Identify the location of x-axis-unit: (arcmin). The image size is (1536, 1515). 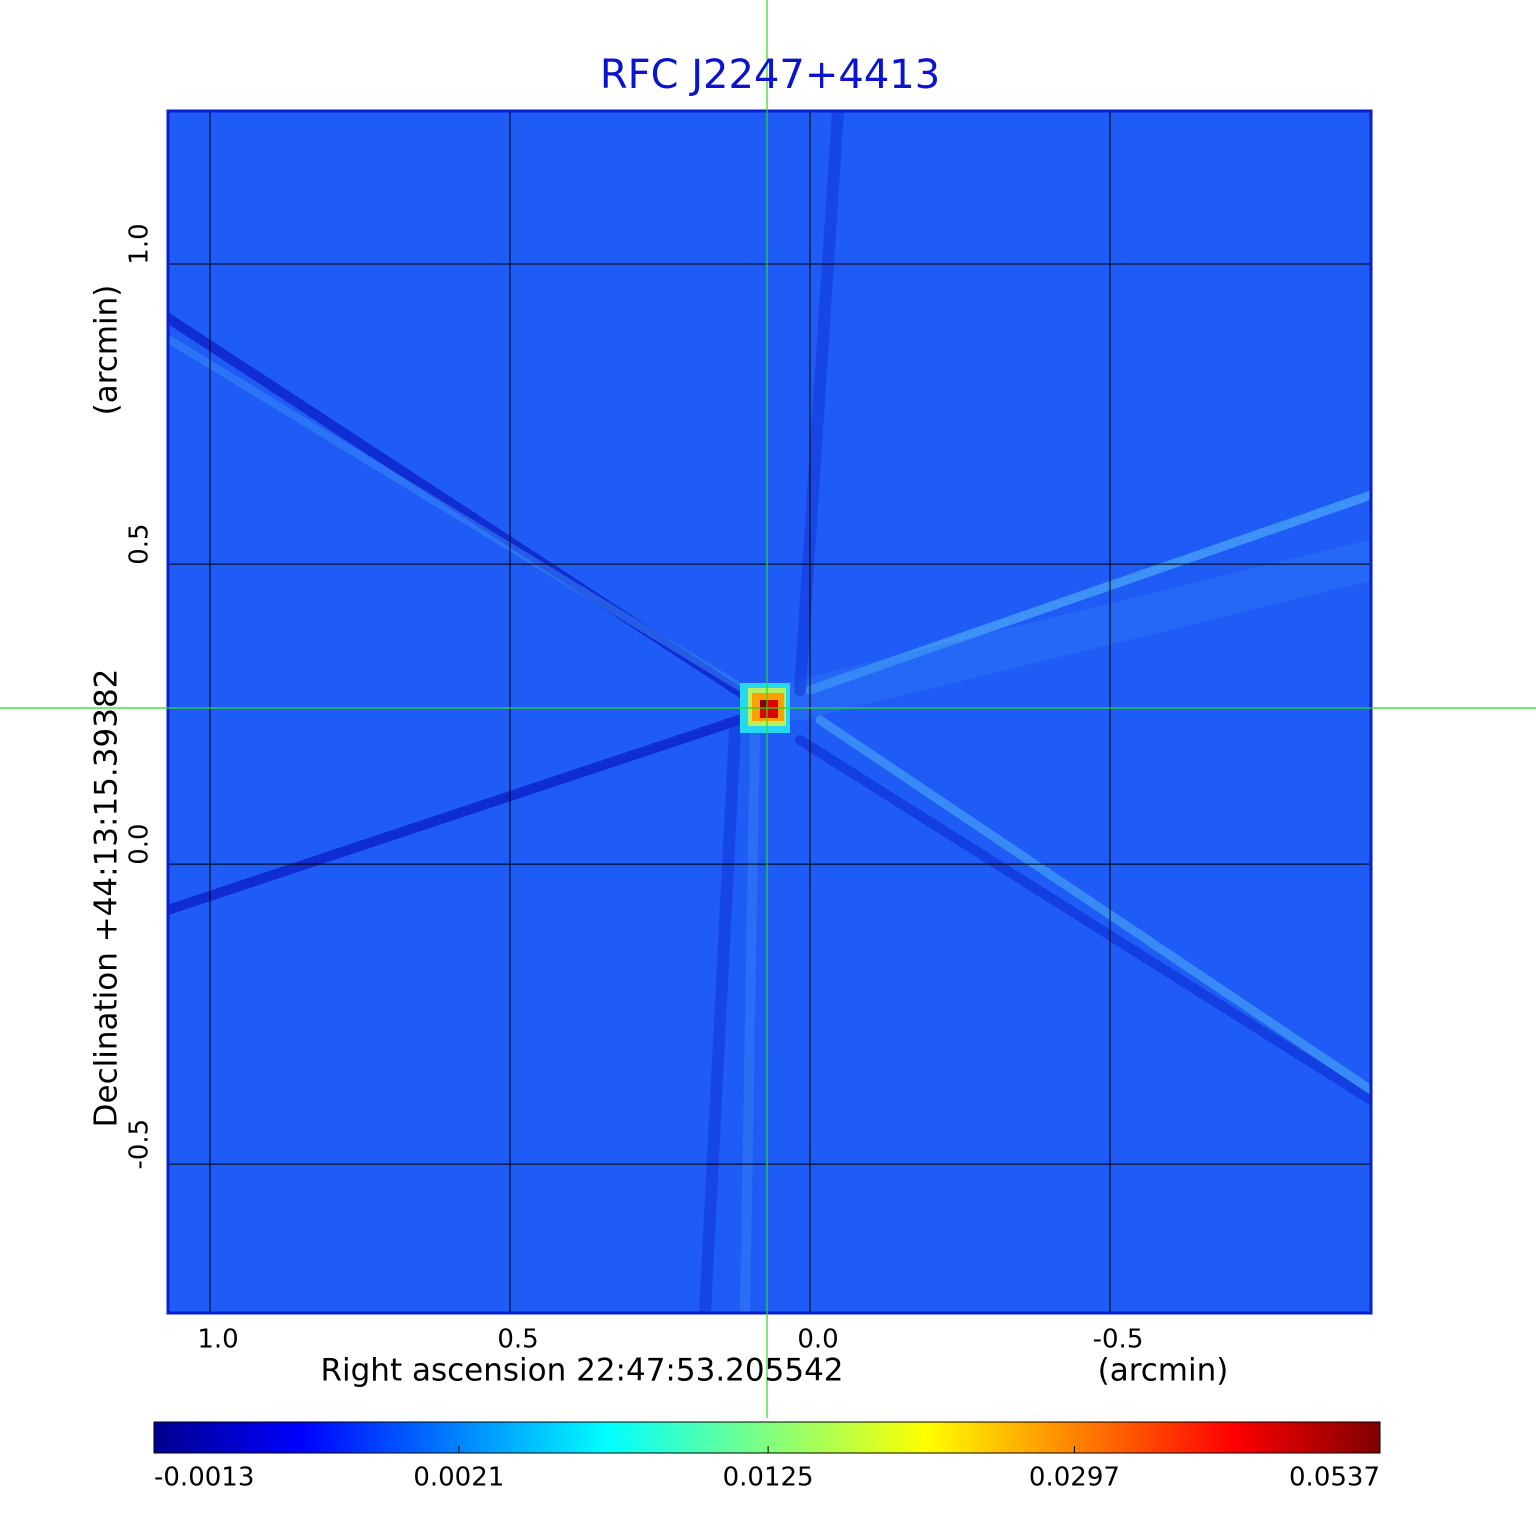
(1163, 1371).